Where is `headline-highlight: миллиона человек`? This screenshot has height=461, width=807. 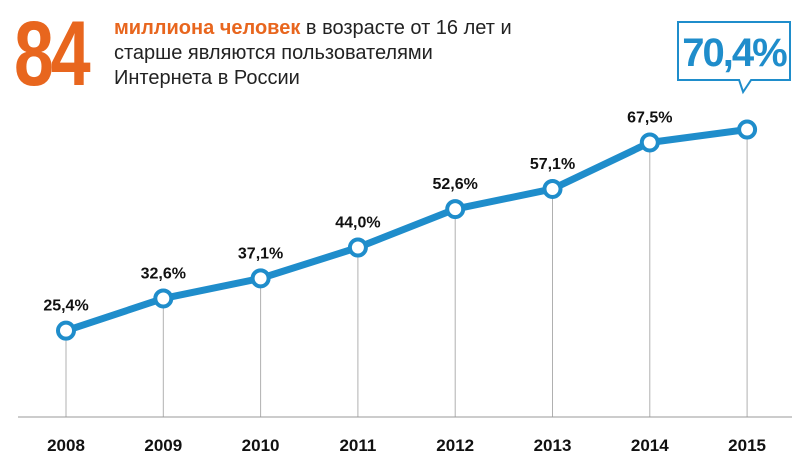
headline-highlight: миллиона человек is located at coordinates (207, 28).